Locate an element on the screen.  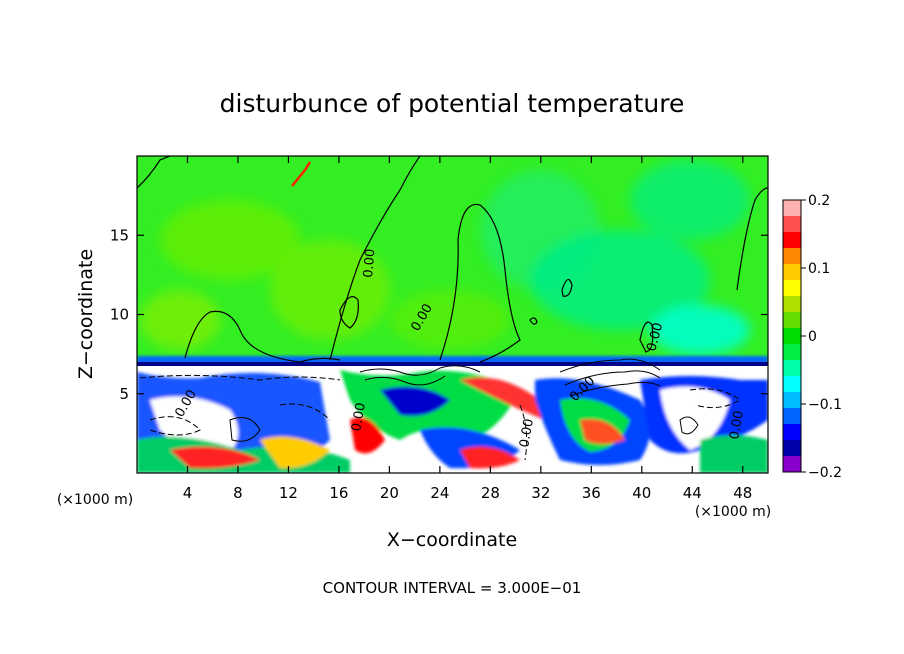
colorbar: 0.2 0.1 0 −0.1 −0.2 is located at coordinates (812, 337).